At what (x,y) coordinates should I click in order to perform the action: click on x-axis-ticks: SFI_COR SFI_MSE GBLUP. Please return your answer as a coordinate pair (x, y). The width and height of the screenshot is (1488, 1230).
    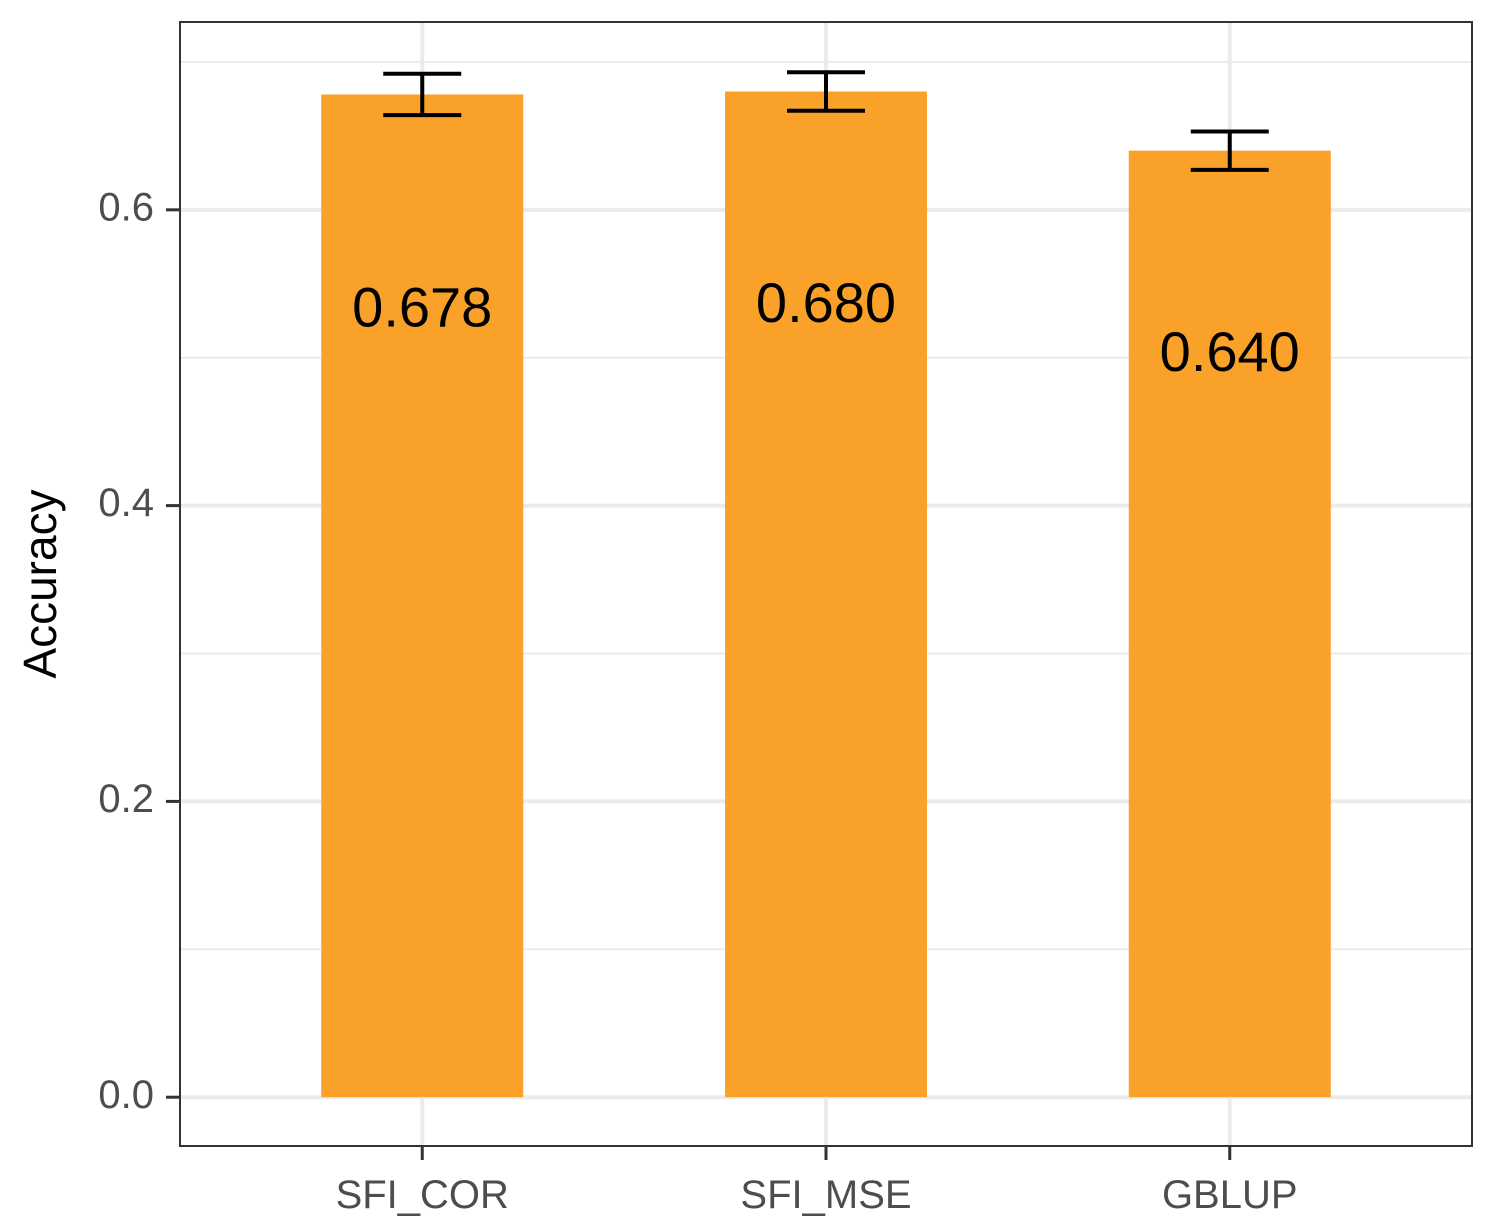
    Looking at the image, I should click on (817, 1181).